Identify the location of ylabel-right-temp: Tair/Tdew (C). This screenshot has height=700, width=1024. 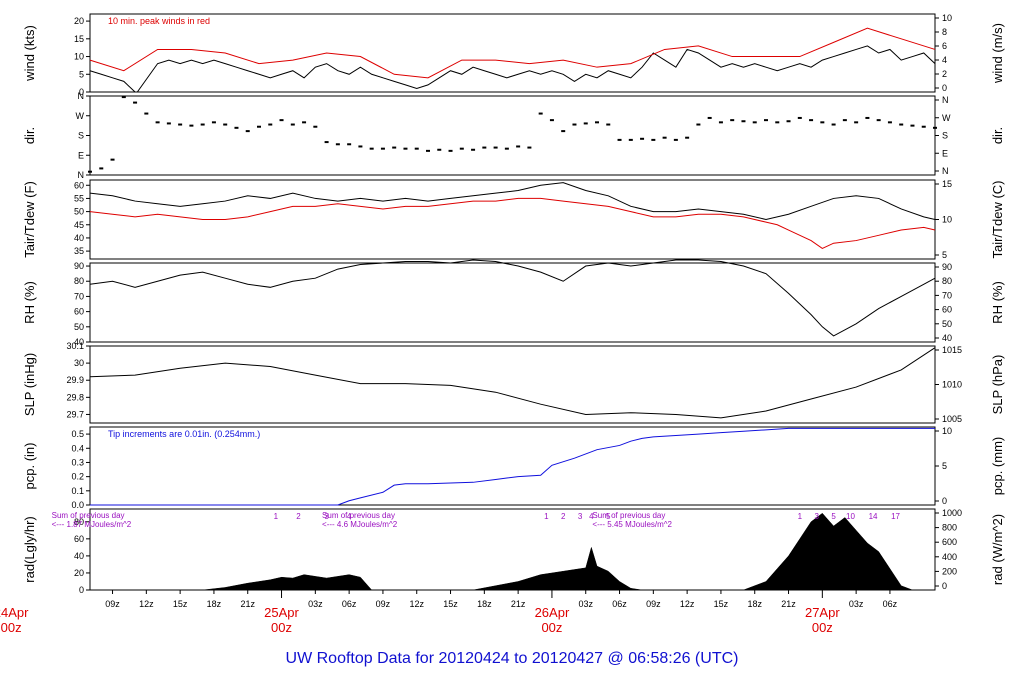
(997, 219).